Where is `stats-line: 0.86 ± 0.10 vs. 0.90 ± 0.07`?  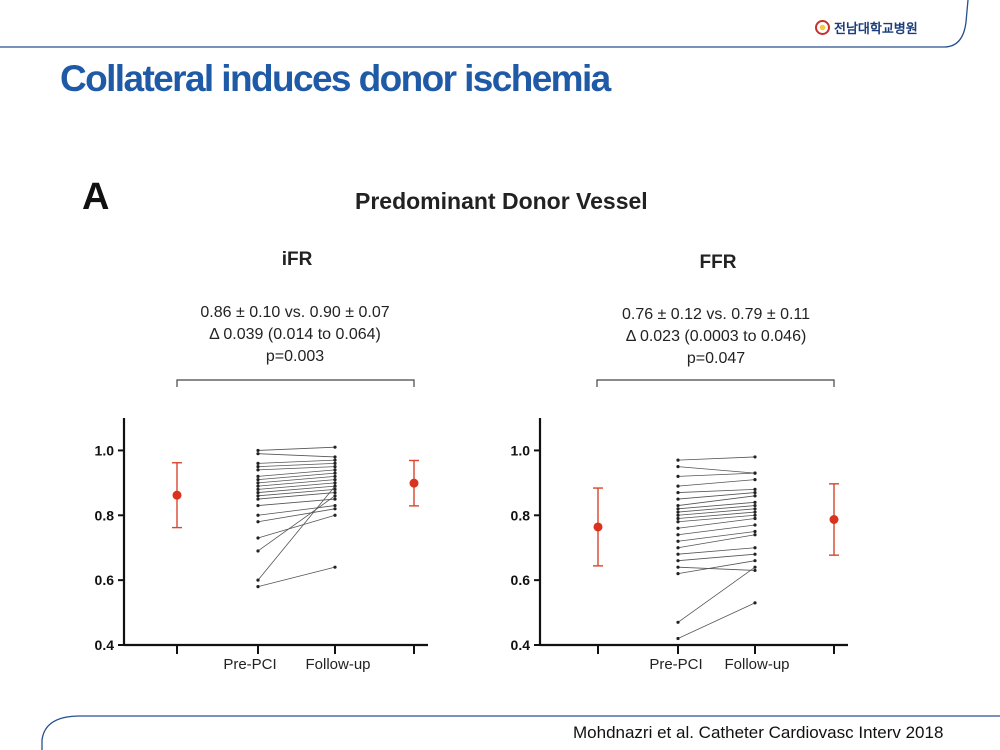
stats-line: 0.86 ± 0.10 vs. 0.90 ± 0.07 is located at coordinates (294, 312).